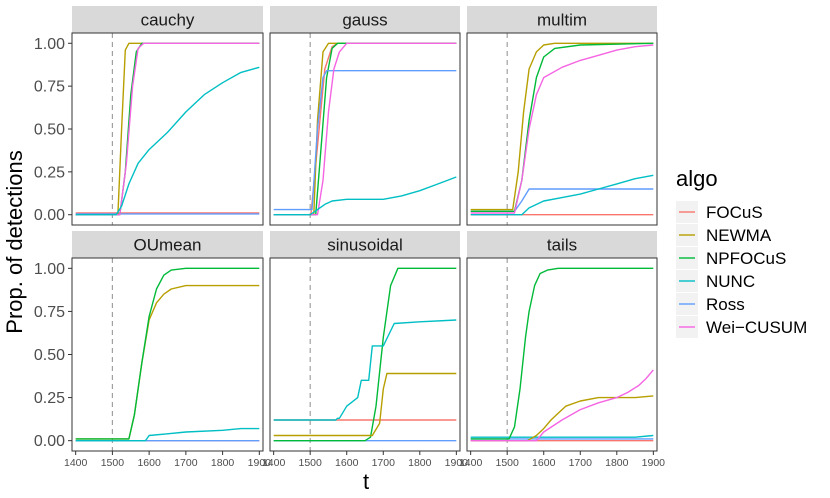 The image size is (830, 498). I want to click on facet-strip-sinusoidal, so click(365, 244).